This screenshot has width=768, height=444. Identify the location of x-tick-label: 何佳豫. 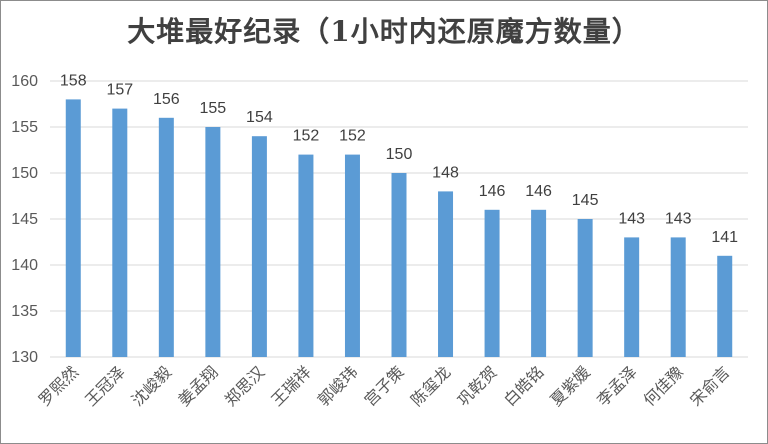
(663, 385).